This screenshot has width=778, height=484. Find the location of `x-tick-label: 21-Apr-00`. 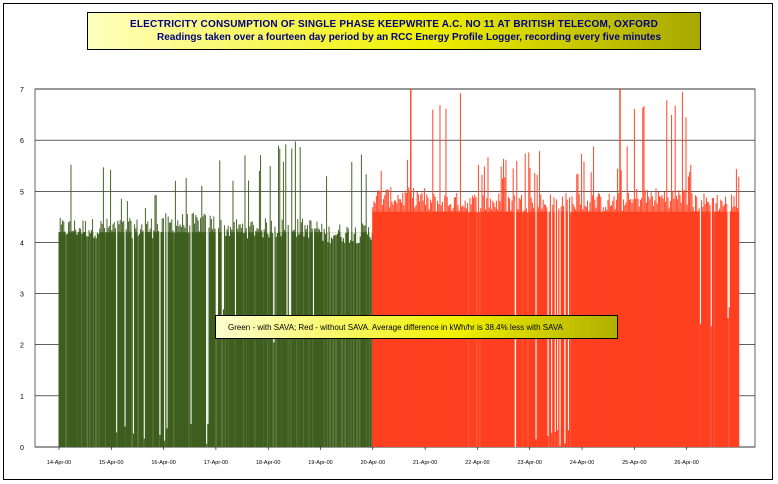

x-tick-label: 21-Apr-00 is located at coordinates (425, 463).